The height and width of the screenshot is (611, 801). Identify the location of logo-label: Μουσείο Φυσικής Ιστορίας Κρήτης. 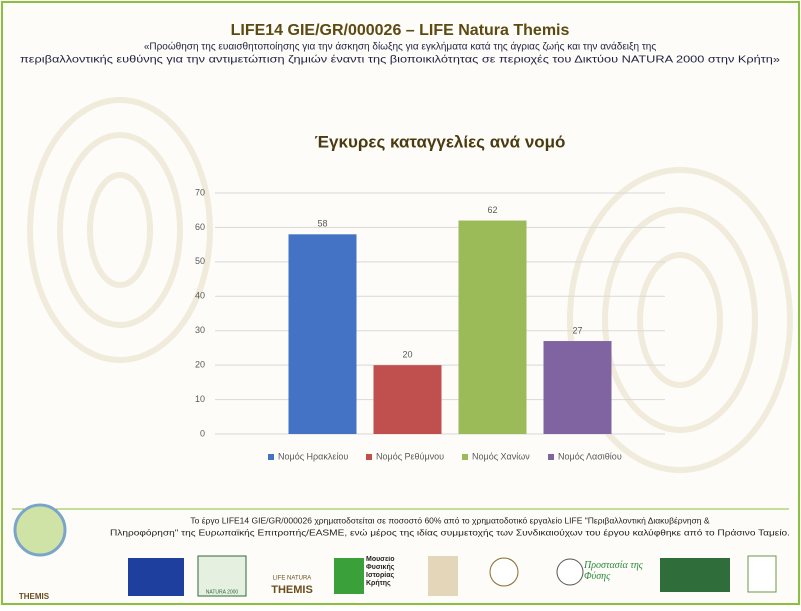
(380, 571).